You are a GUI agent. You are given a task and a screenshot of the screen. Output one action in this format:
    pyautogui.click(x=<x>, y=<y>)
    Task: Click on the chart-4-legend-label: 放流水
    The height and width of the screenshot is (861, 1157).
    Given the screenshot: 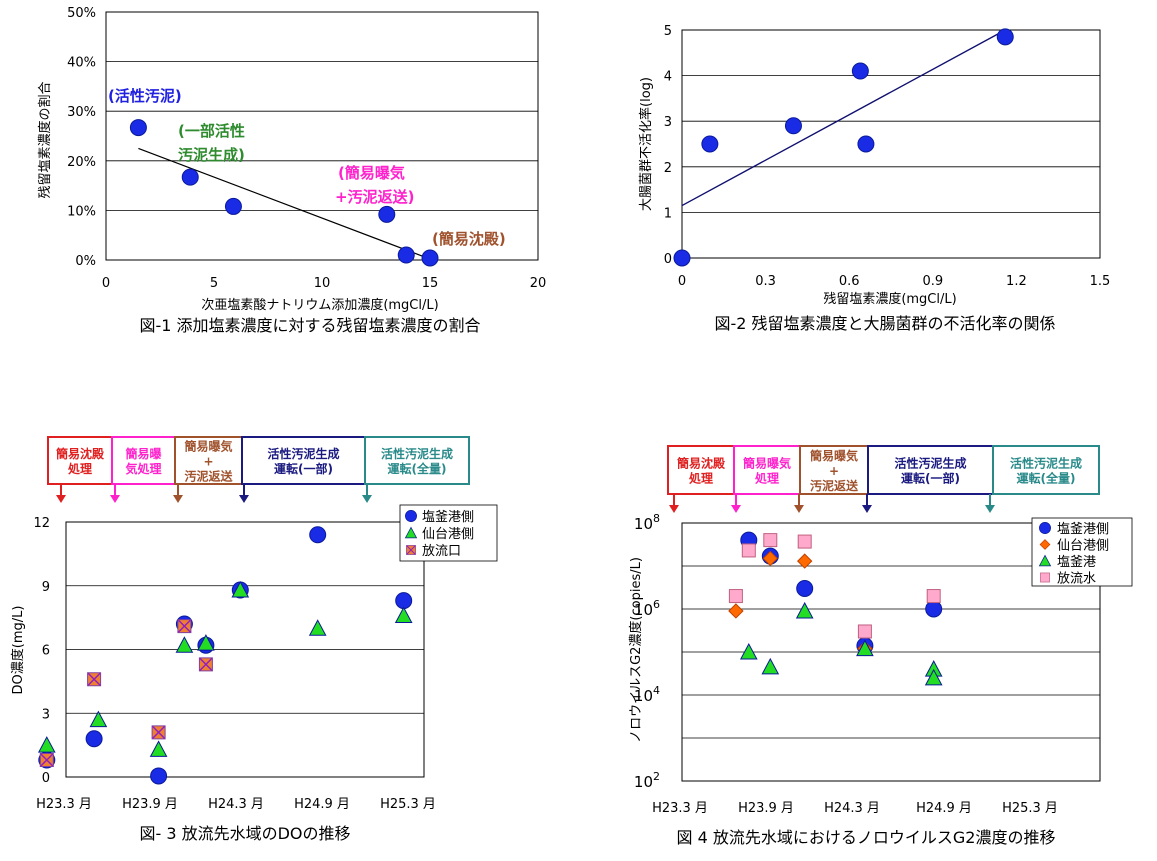 What is the action you would take?
    pyautogui.click(x=1076, y=579)
    